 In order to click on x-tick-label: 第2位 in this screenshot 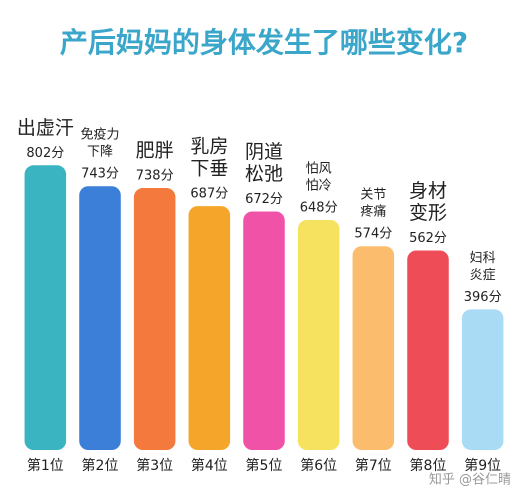, I will do `click(100, 465)`.